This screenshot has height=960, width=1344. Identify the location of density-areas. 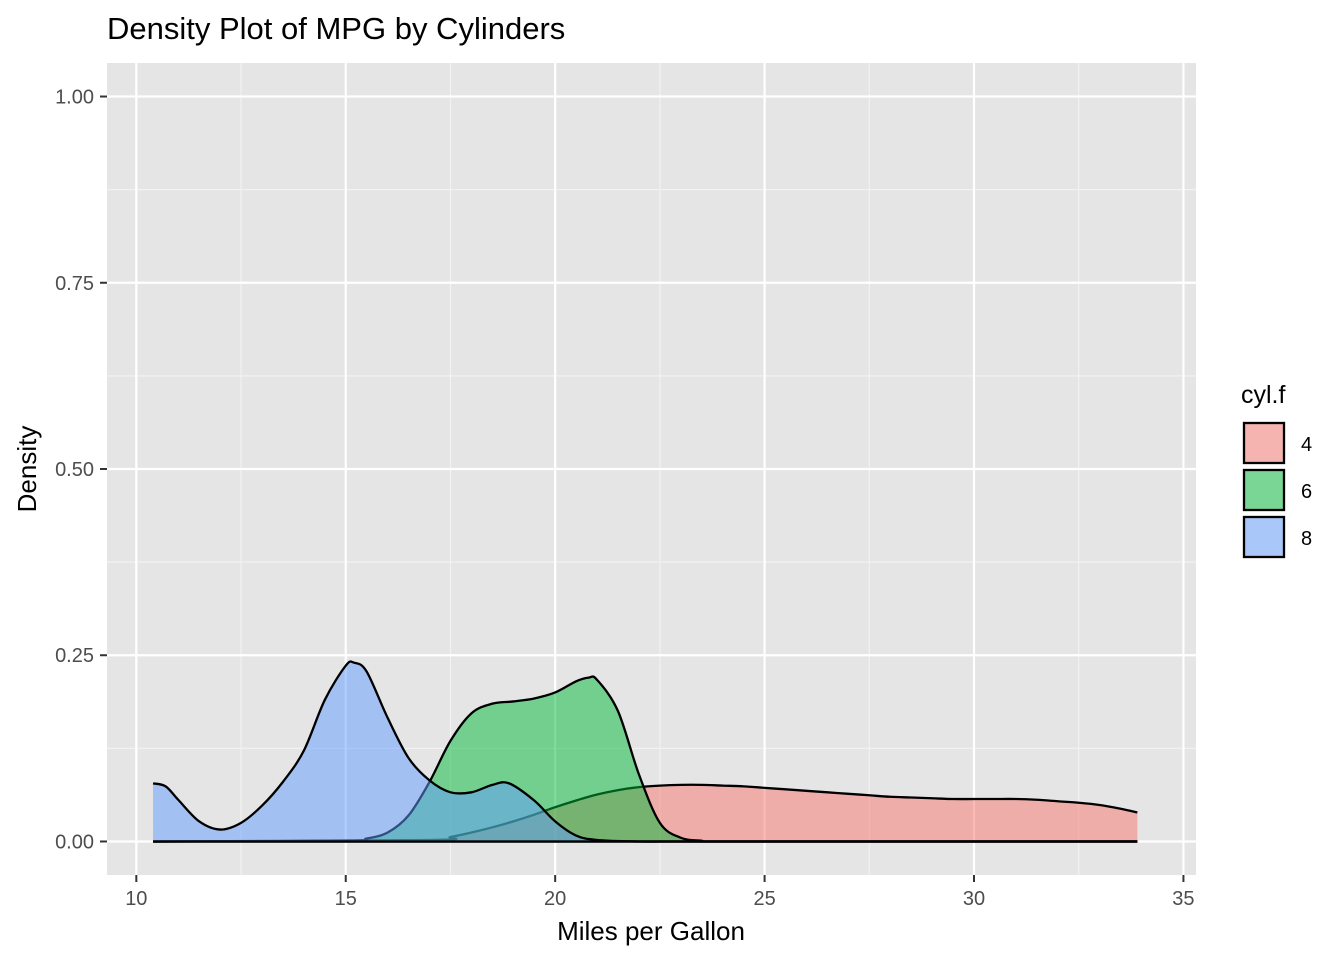
(645, 751).